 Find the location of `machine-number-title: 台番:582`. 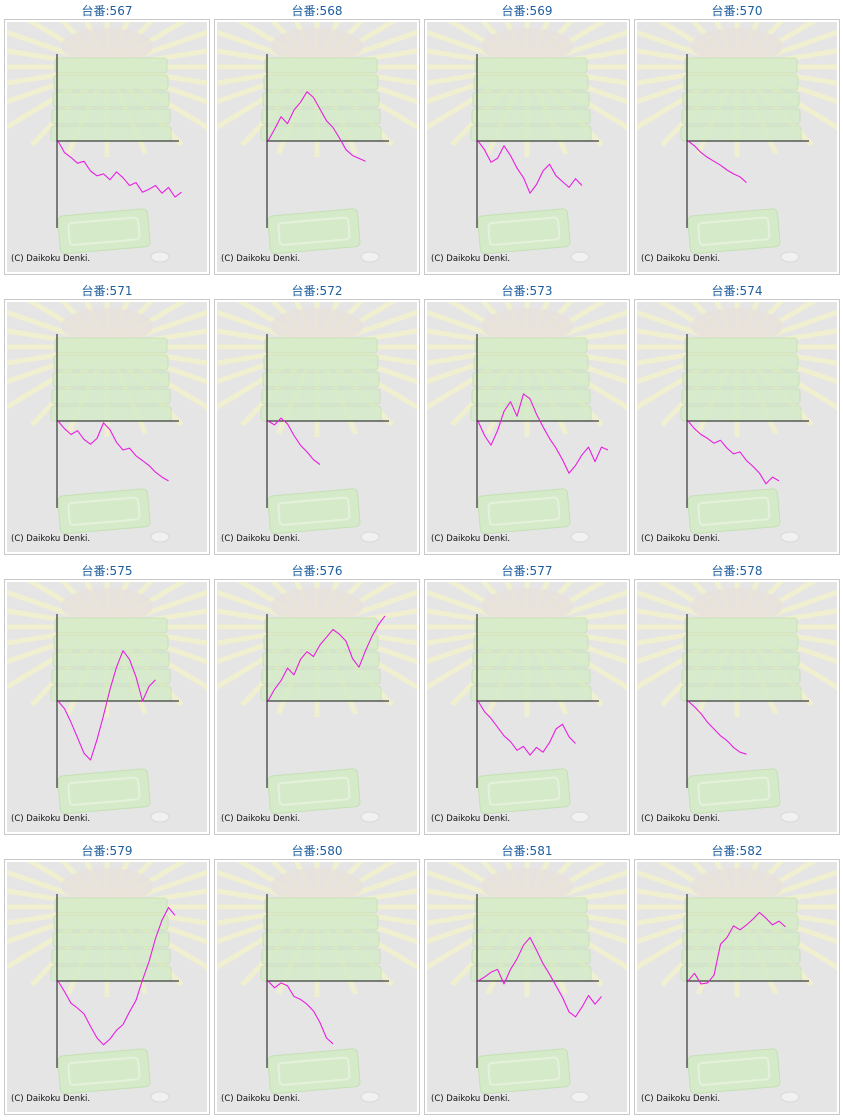

machine-number-title: 台番:582 is located at coordinates (737, 851).